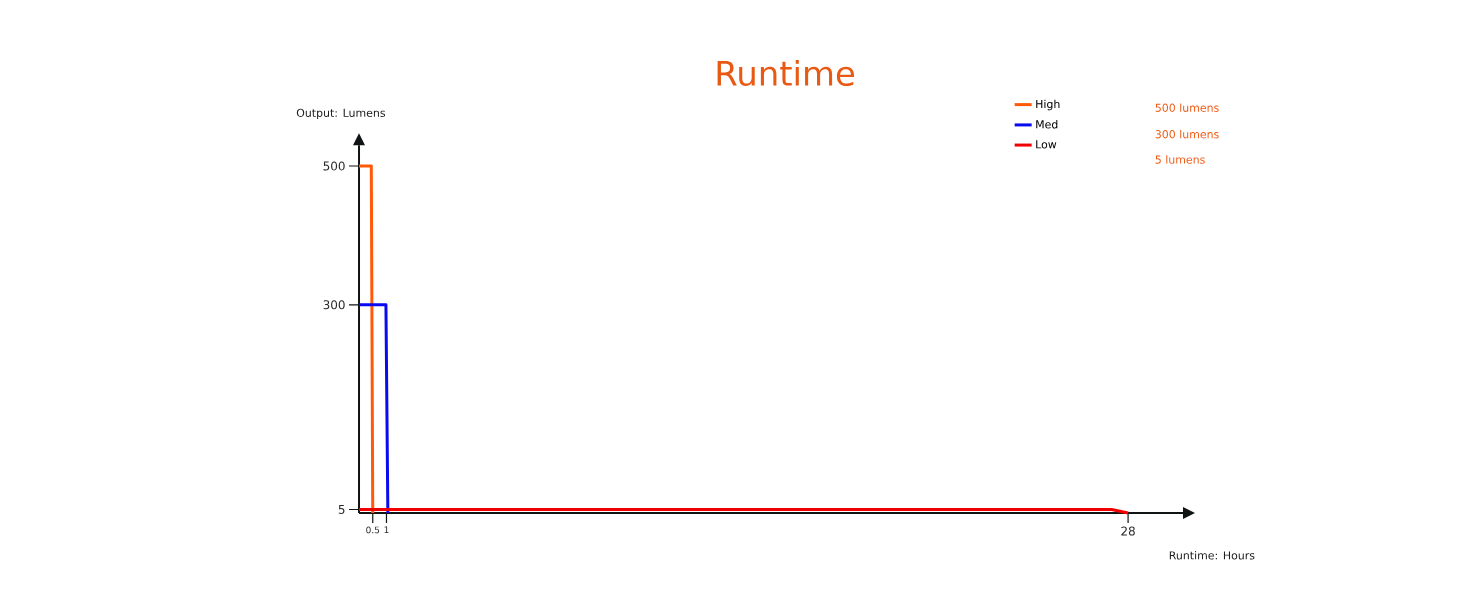 The image size is (1464, 600). Describe the element at coordinates (334, 166) in the screenshot. I see `y-tick-label: 500` at that location.